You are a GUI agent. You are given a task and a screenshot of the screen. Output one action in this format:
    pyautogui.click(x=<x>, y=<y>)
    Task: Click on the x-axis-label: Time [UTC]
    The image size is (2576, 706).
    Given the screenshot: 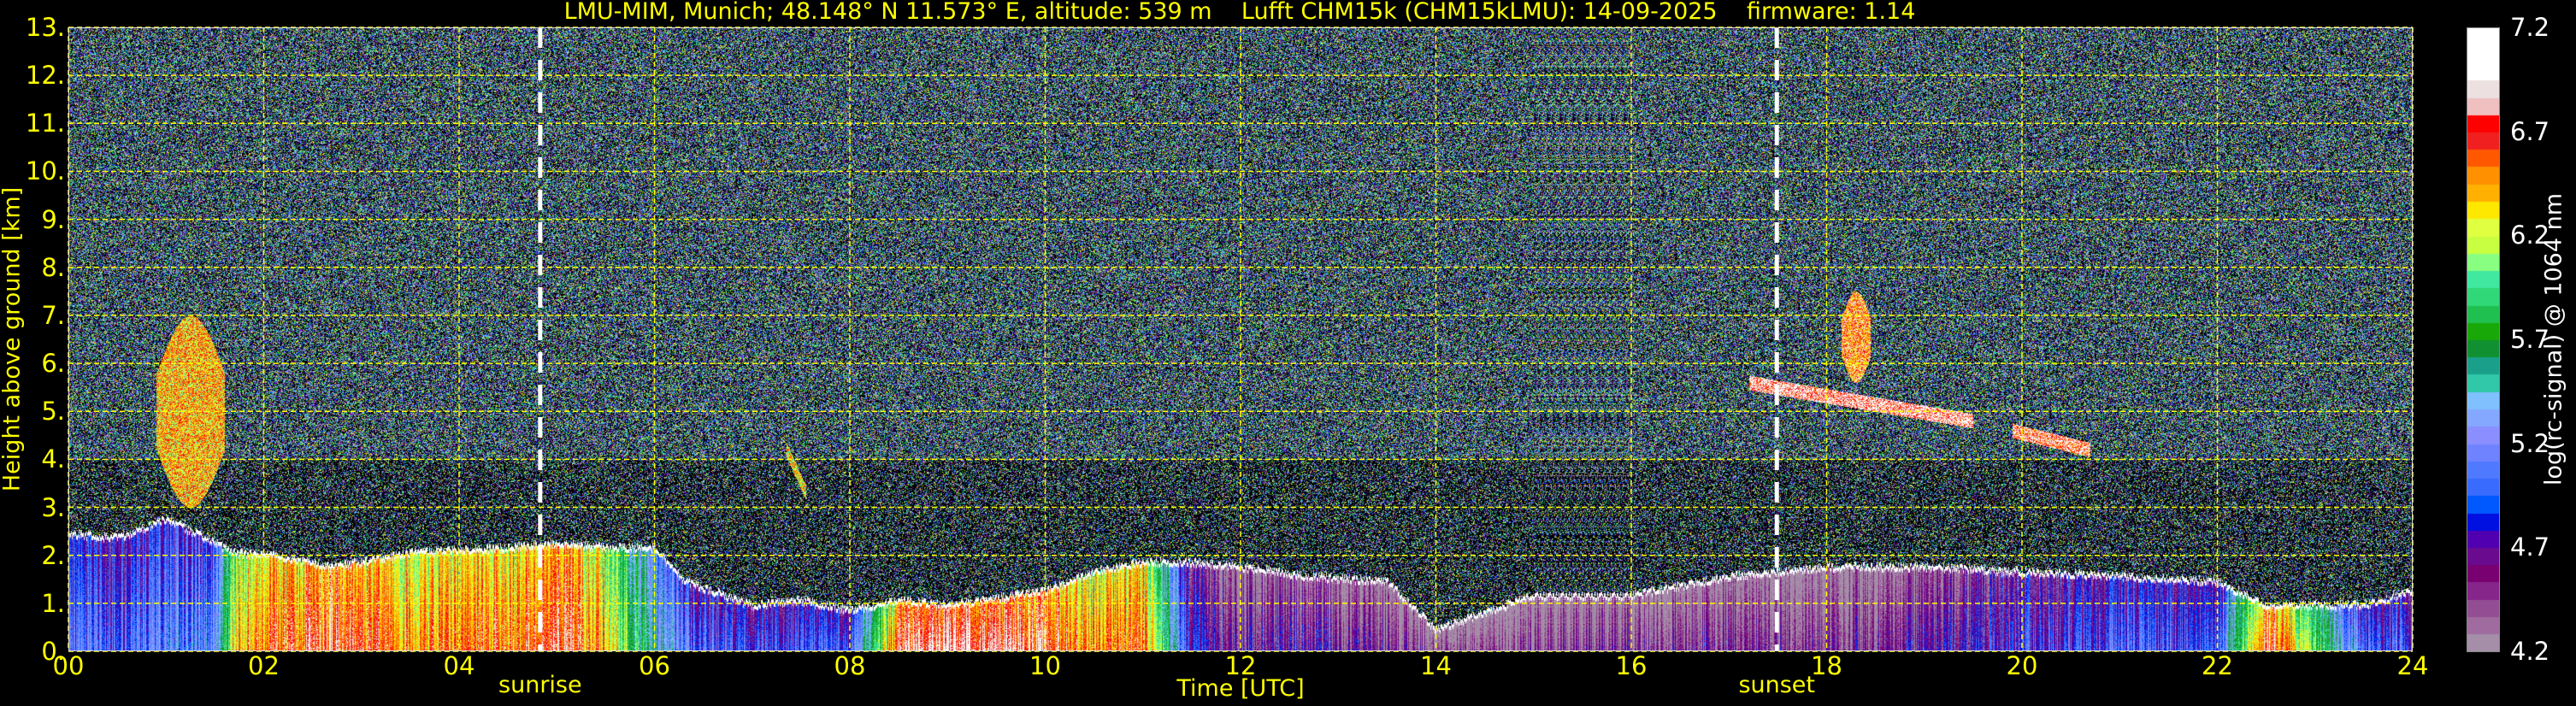 What is the action you would take?
    pyautogui.click(x=1240, y=688)
    